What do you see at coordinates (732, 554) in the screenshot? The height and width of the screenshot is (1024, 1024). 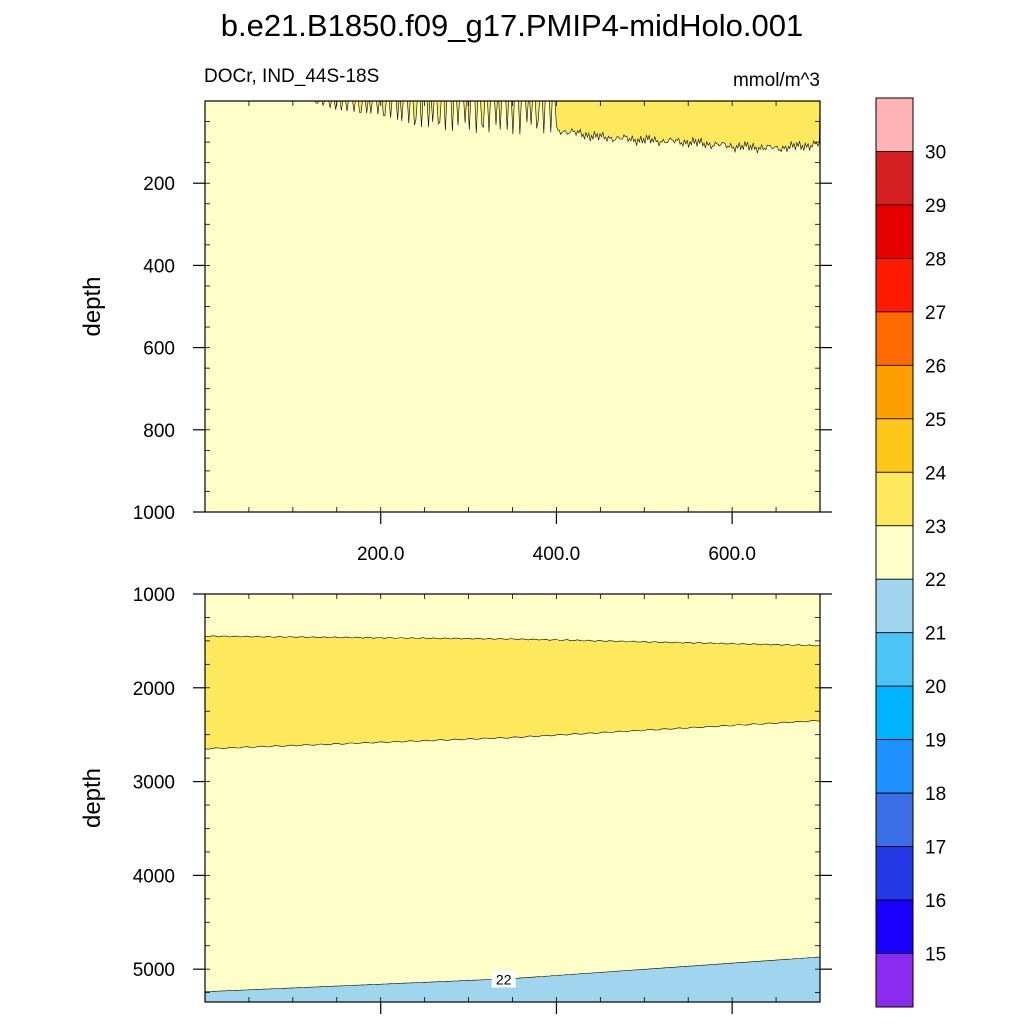 I see `x-tick-label: 600.0` at bounding box center [732, 554].